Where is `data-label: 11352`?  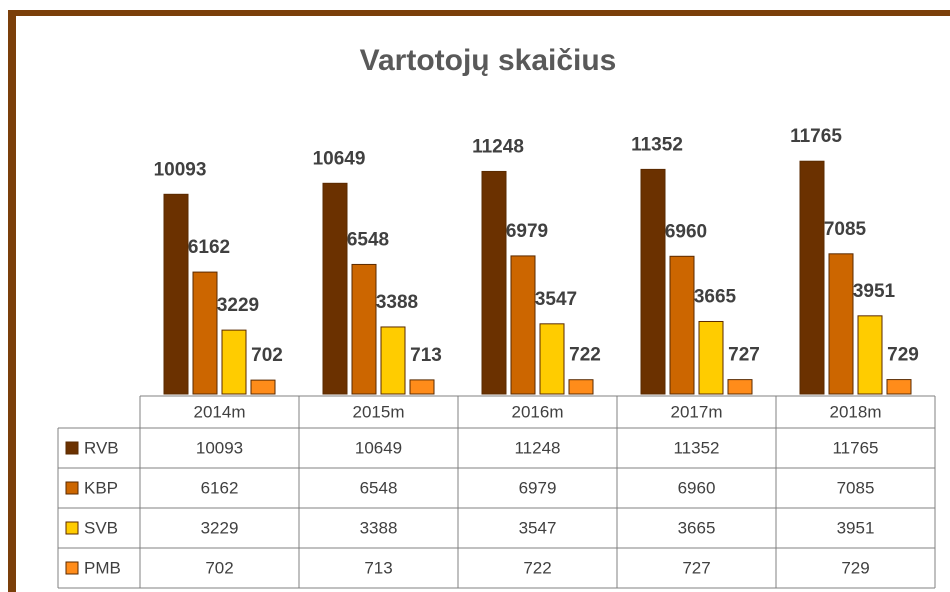 data-label: 11352 is located at coordinates (657, 144).